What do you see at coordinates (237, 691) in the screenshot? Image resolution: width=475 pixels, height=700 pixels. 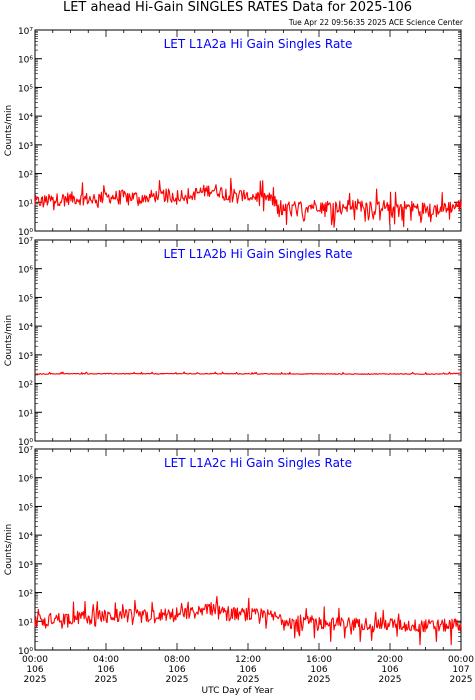 I see `x-axis-title: UTC Day of Year` at bounding box center [237, 691].